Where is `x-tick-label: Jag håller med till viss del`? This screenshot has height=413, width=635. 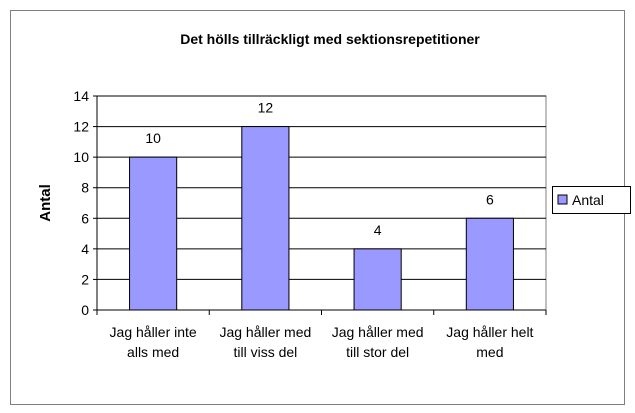 x-tick-label: Jag håller med till viss del is located at coordinates (265, 342).